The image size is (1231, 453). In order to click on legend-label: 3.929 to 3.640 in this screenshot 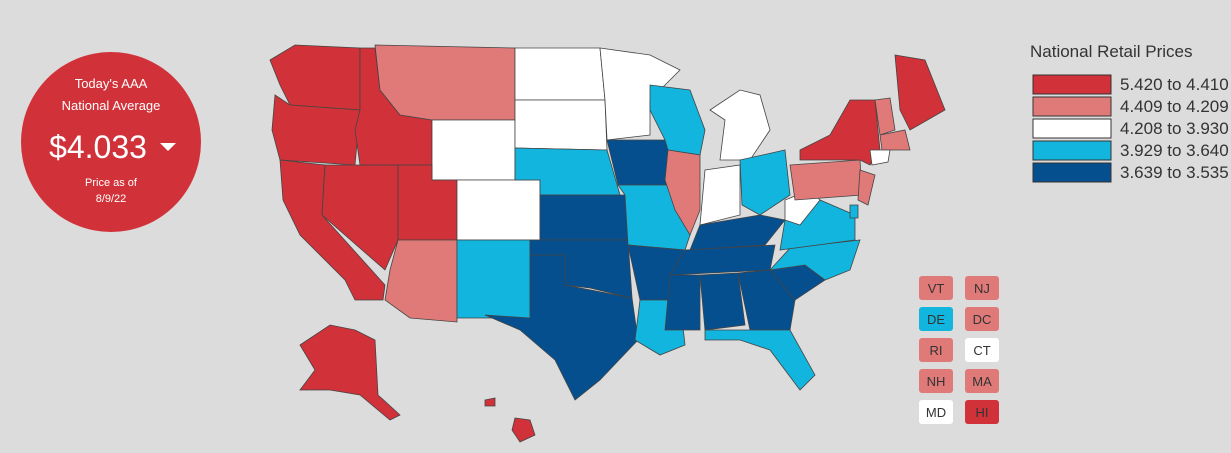, I will do `click(1174, 150)`.